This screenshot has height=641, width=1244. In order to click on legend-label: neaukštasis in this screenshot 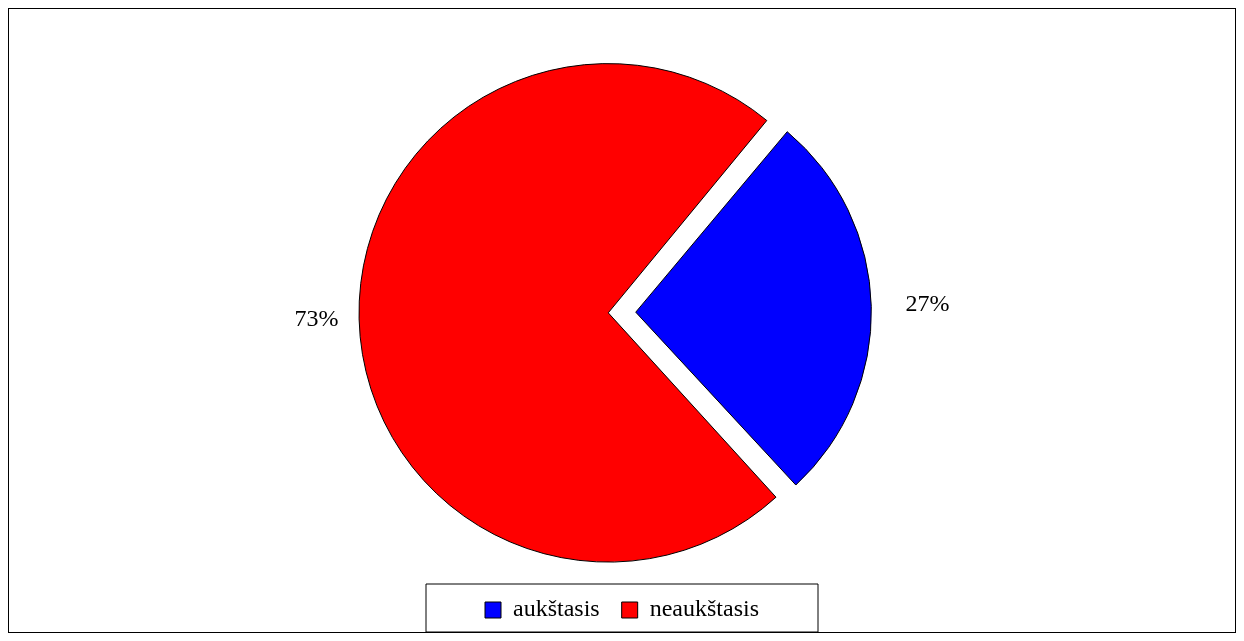, I will do `click(704, 608)`.